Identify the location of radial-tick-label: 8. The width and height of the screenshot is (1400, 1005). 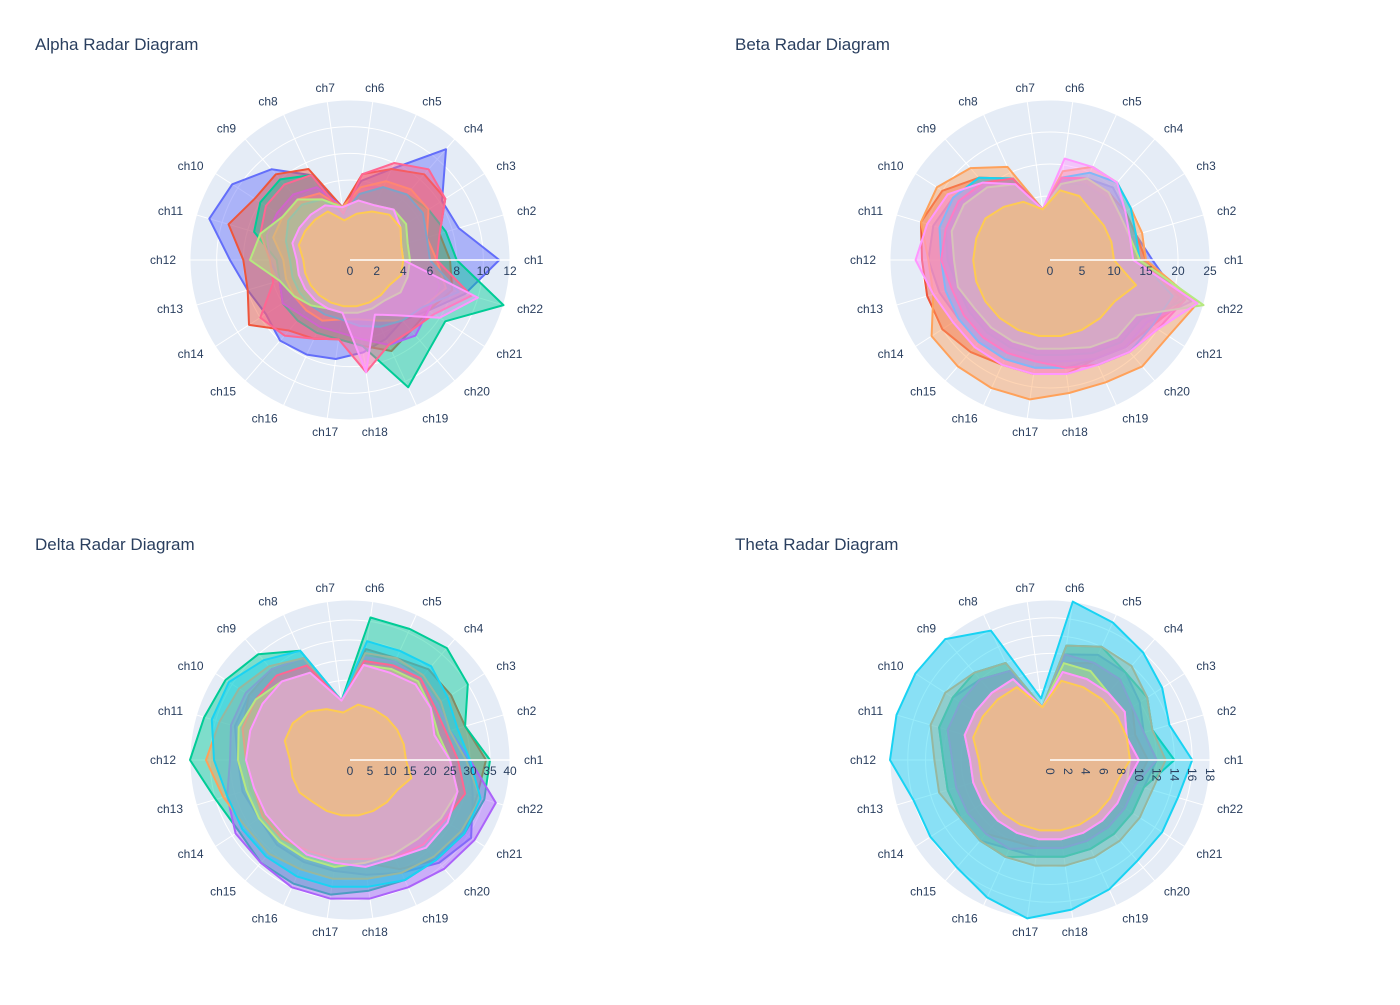
(1121, 771).